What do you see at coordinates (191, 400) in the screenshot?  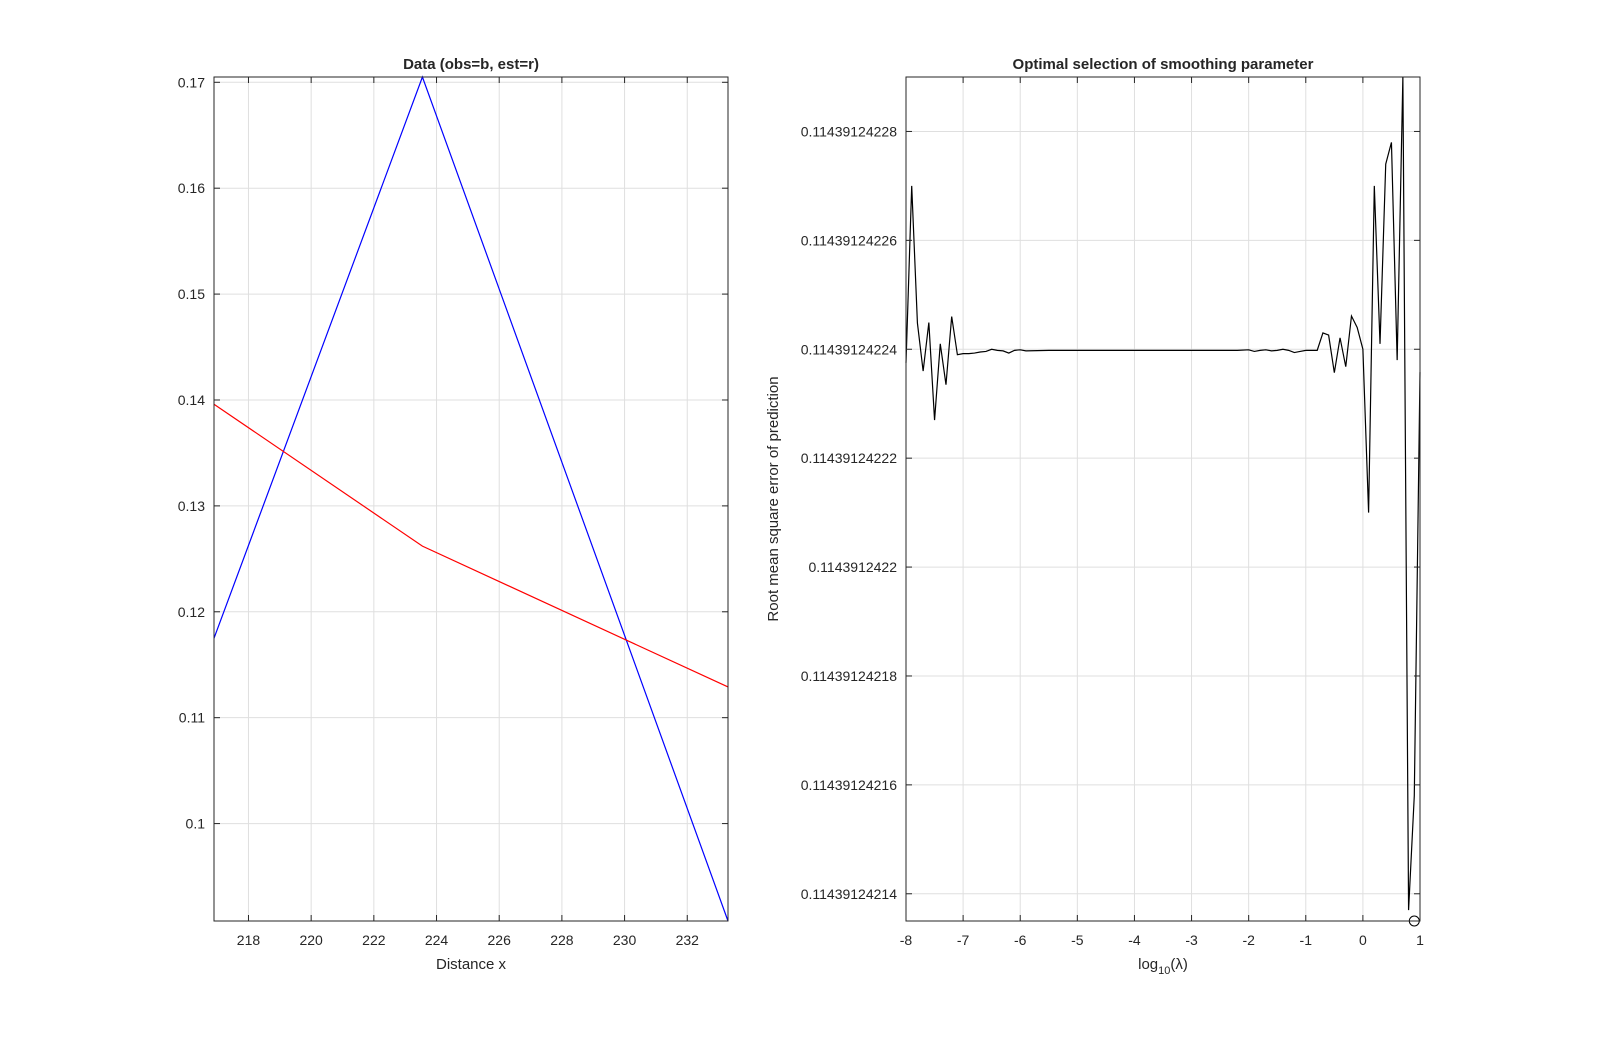 I see `y-tick-label: 0.14` at bounding box center [191, 400].